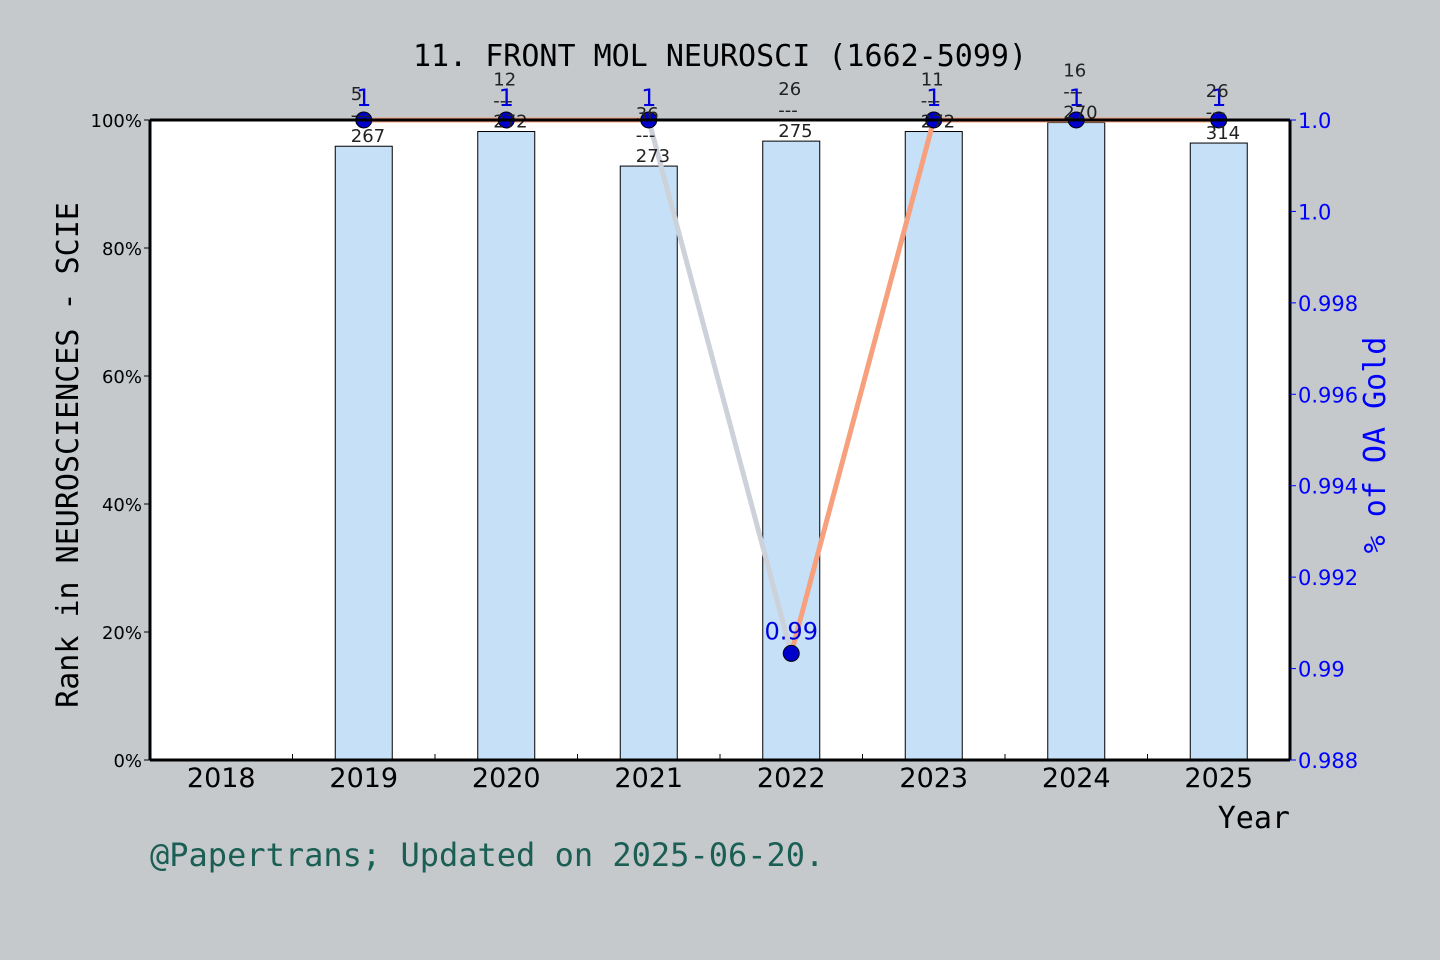 This screenshot has height=960, width=1440. I want to click on x-tick-label: 2021, so click(648, 778).